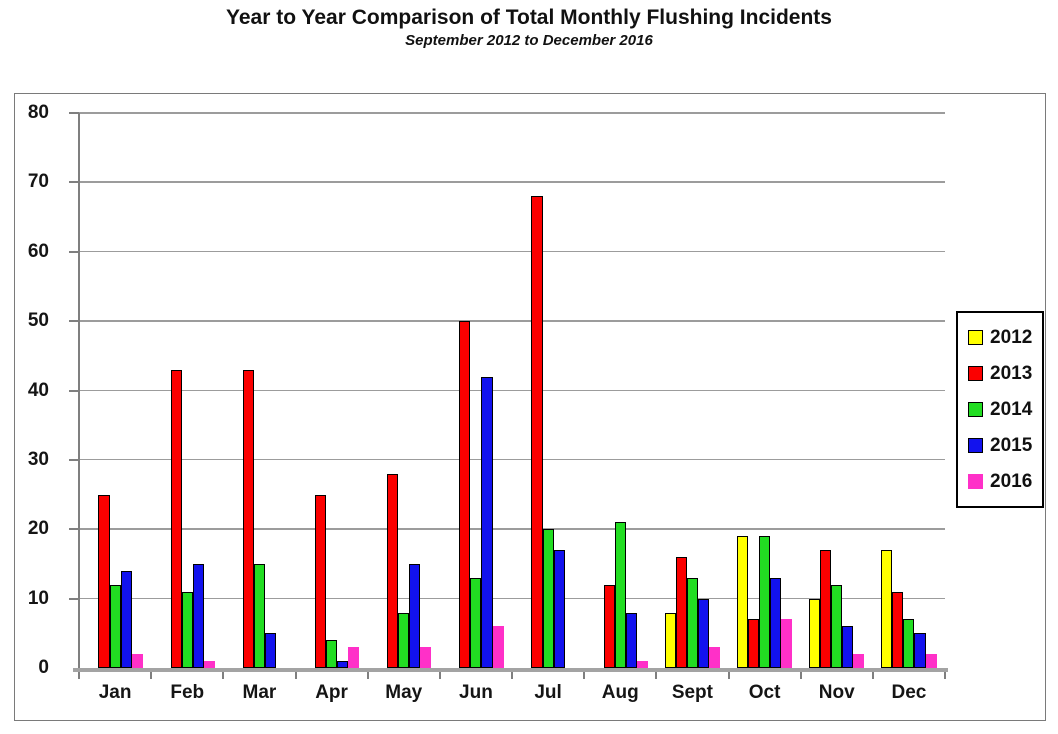  What do you see at coordinates (631, 640) in the screenshot?
I see `bar-2015-aug` at bounding box center [631, 640].